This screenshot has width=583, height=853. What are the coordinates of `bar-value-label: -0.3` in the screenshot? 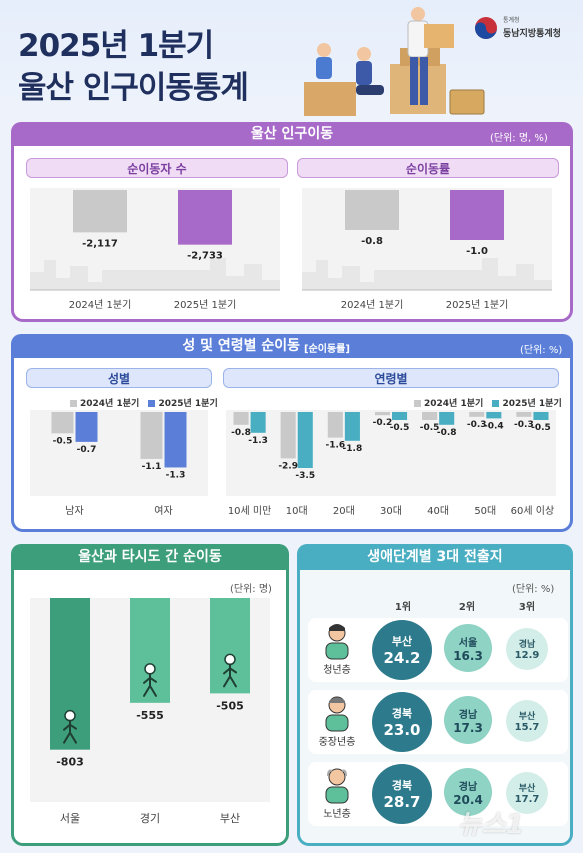 It's located at (524, 425).